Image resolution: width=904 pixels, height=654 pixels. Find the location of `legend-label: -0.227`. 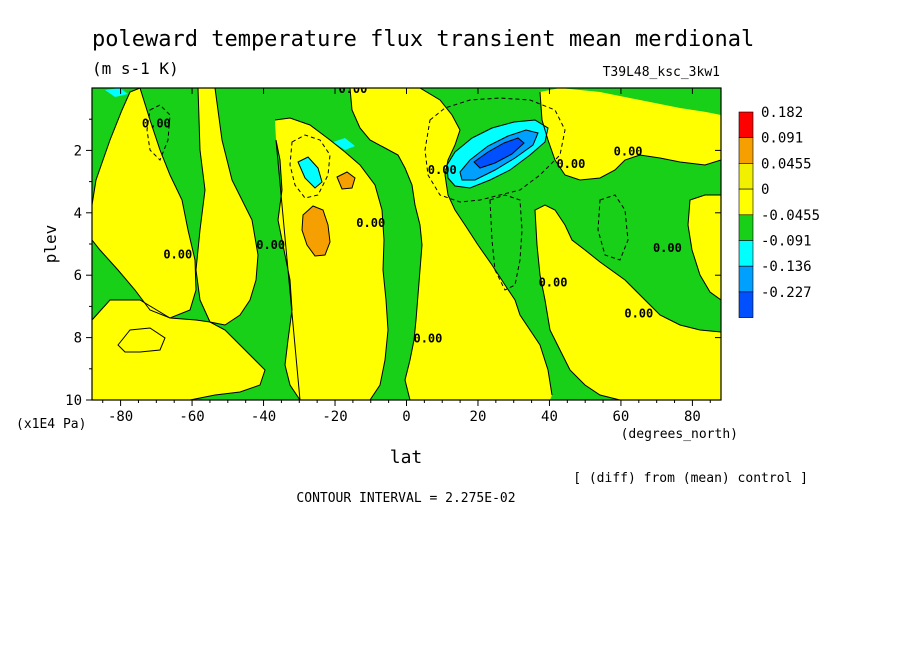

legend-label: -0.227 is located at coordinates (786, 293).